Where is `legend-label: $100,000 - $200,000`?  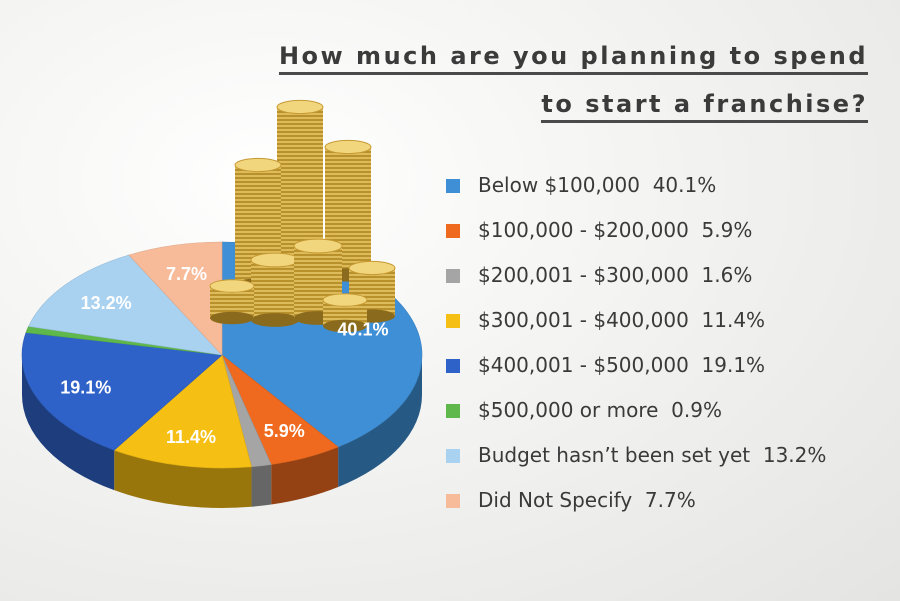
legend-label: $100,000 - $200,000 is located at coordinates (583, 230).